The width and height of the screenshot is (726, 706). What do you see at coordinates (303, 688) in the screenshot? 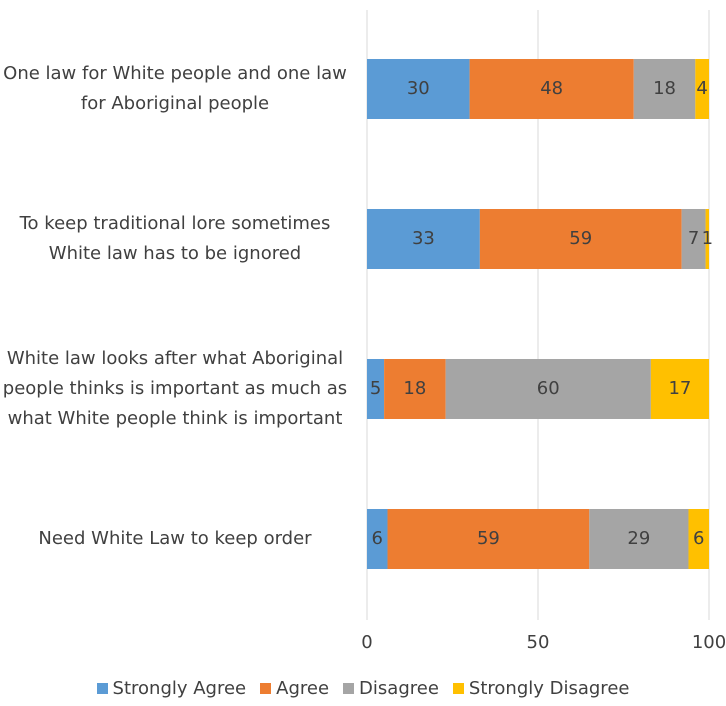
I see `legend-label: Agree` at bounding box center [303, 688].